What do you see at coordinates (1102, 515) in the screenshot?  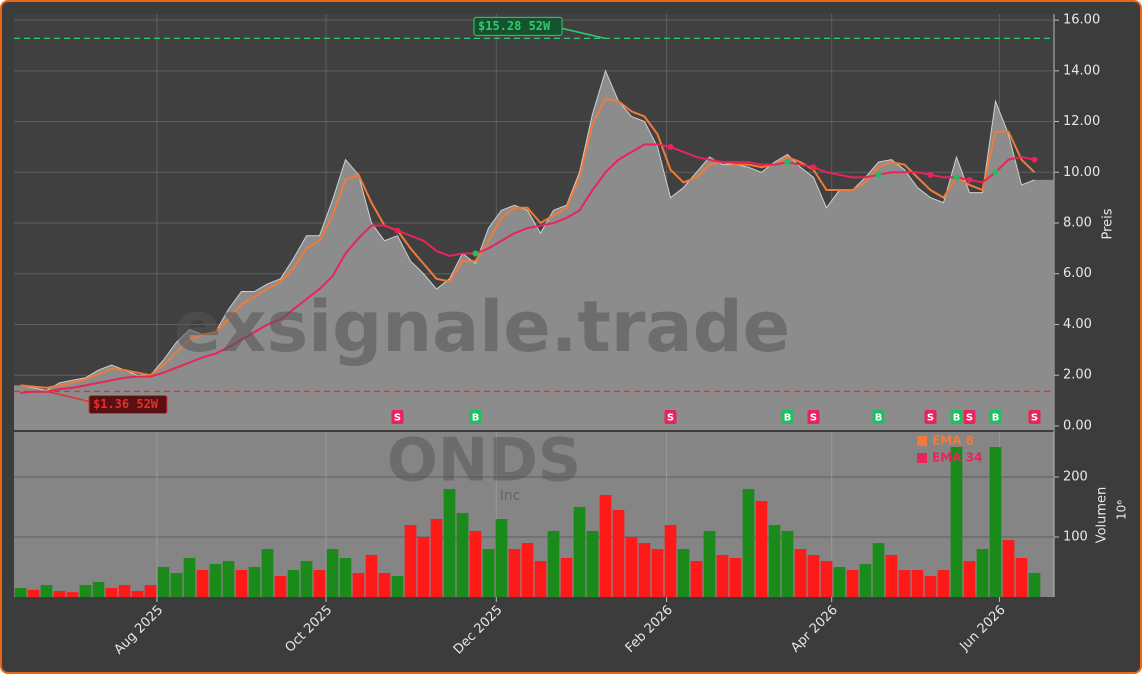 I see `volume-axis-label: Volumen` at bounding box center [1102, 515].